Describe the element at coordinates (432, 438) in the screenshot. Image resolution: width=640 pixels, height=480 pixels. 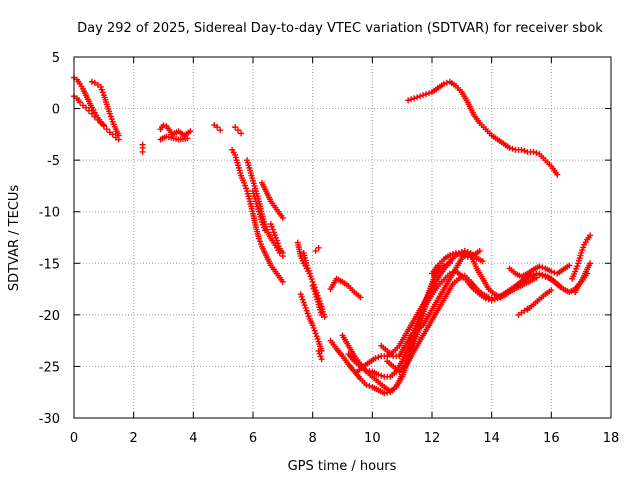
I see `x-tick-label: 12` at that location.